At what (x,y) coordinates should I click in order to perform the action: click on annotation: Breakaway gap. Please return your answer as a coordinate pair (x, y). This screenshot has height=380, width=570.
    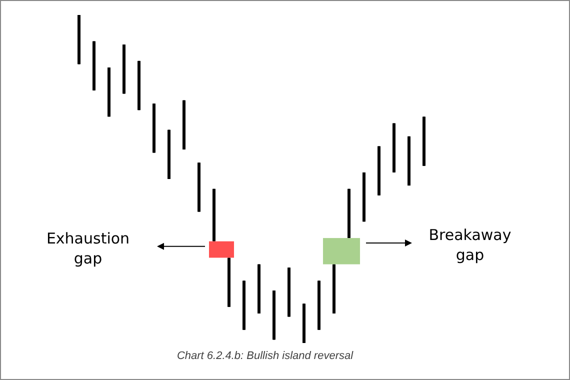
    Looking at the image, I should click on (470, 245).